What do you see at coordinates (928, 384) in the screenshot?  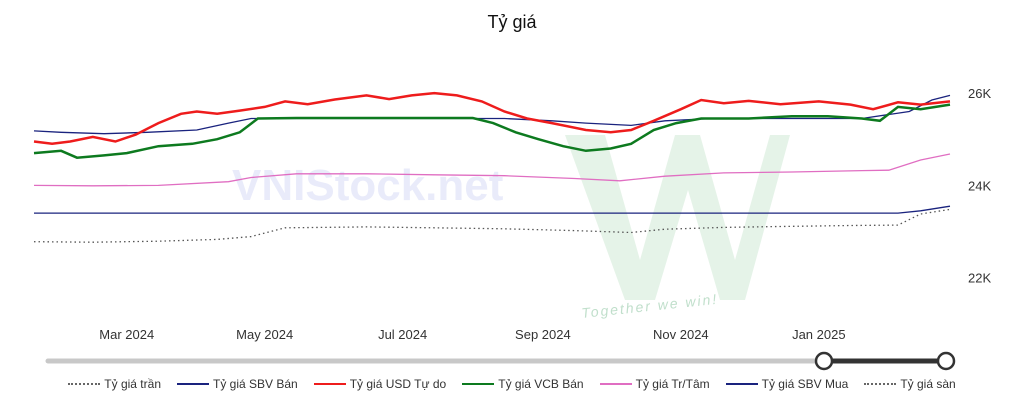 I see `legend-label: Tỷ giá sàn` at bounding box center [928, 384].